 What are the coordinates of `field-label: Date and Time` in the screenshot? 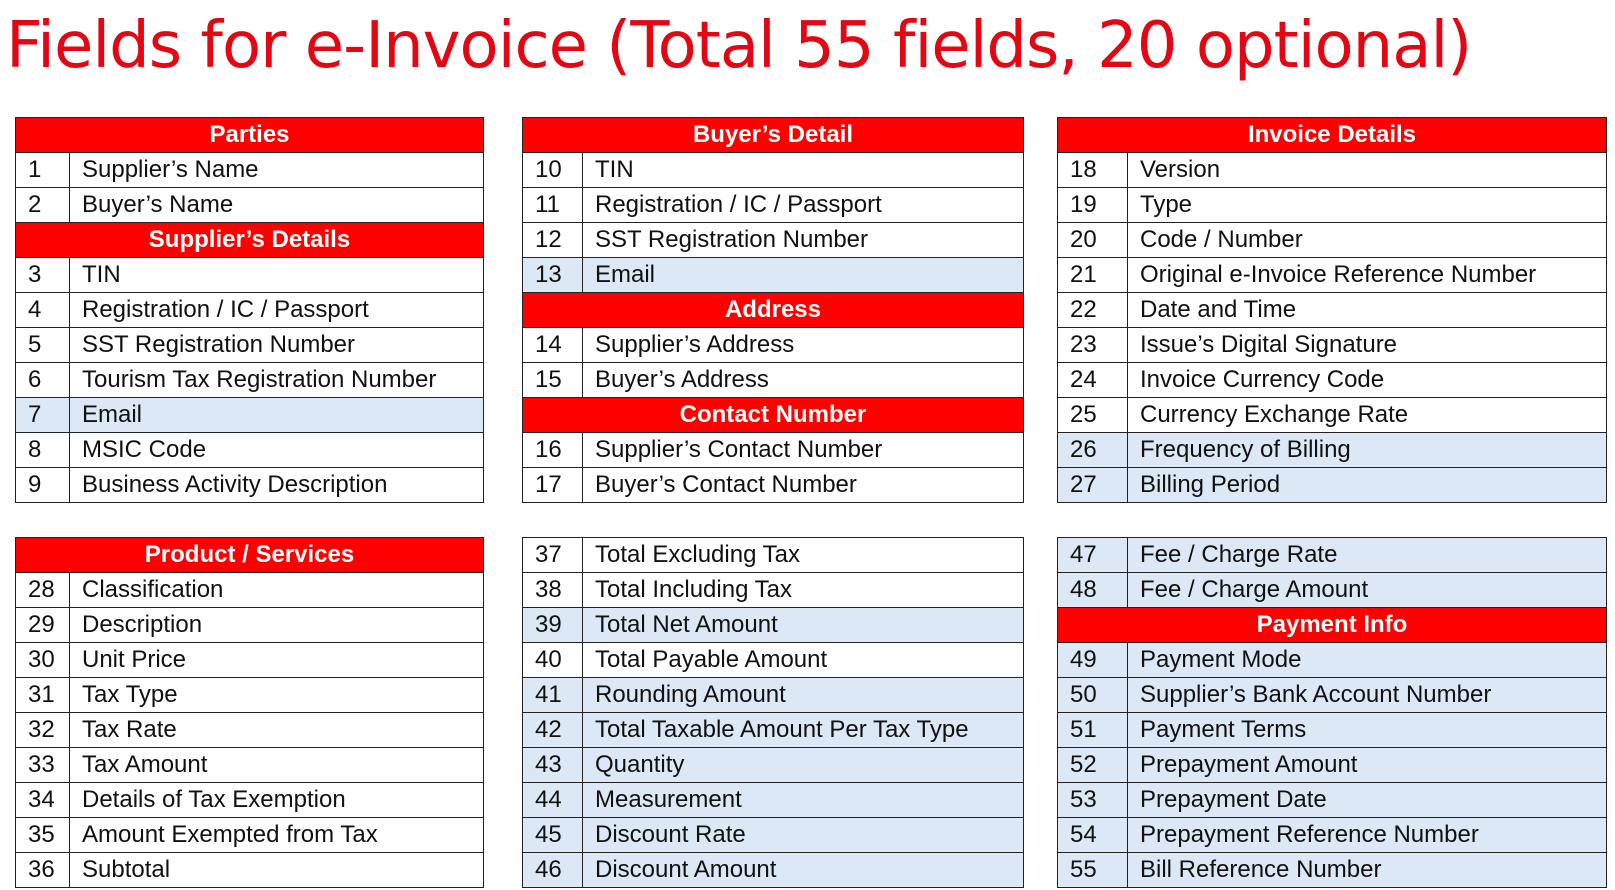 It's located at (1218, 309).